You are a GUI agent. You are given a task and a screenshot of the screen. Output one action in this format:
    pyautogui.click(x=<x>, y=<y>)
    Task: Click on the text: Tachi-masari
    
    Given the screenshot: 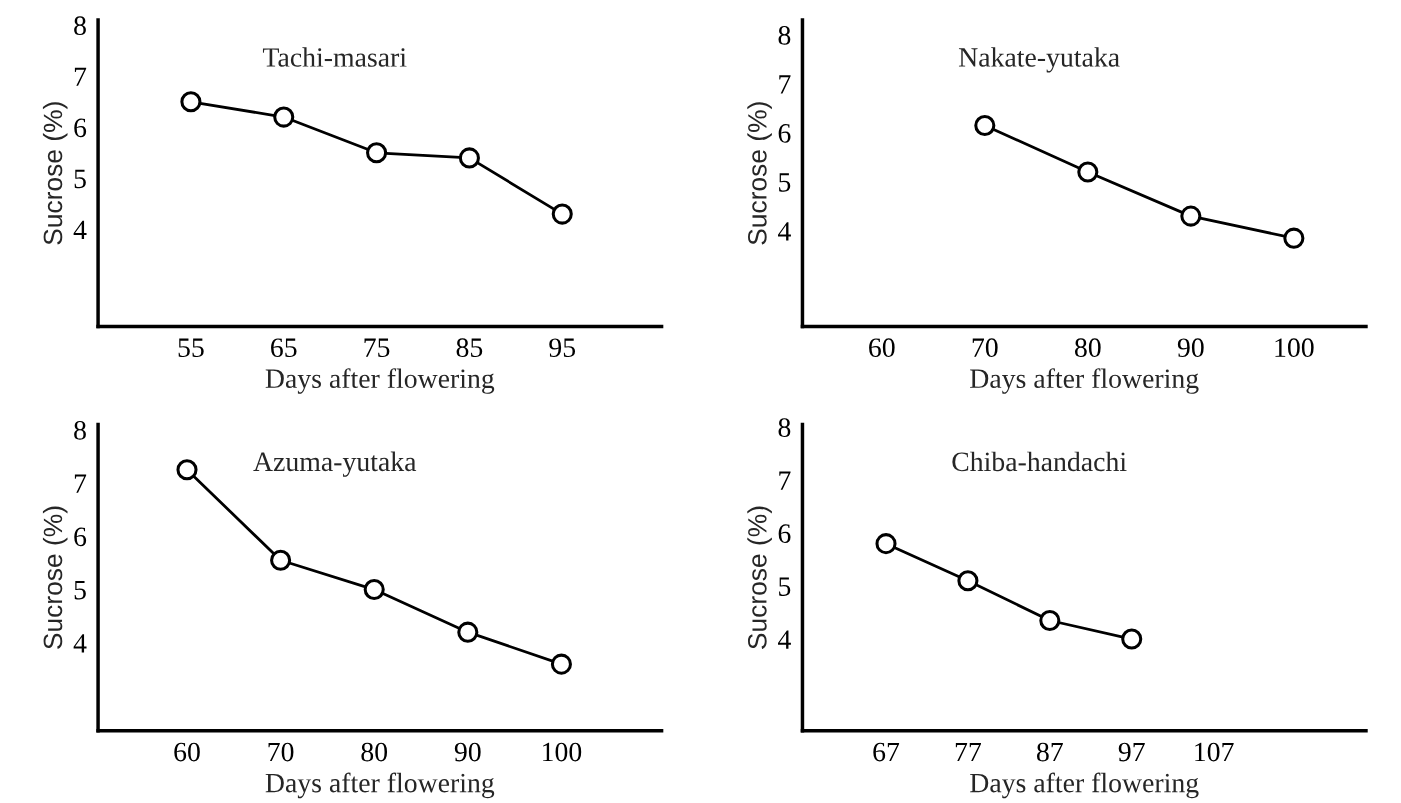 What is the action you would take?
    pyautogui.click(x=334, y=57)
    